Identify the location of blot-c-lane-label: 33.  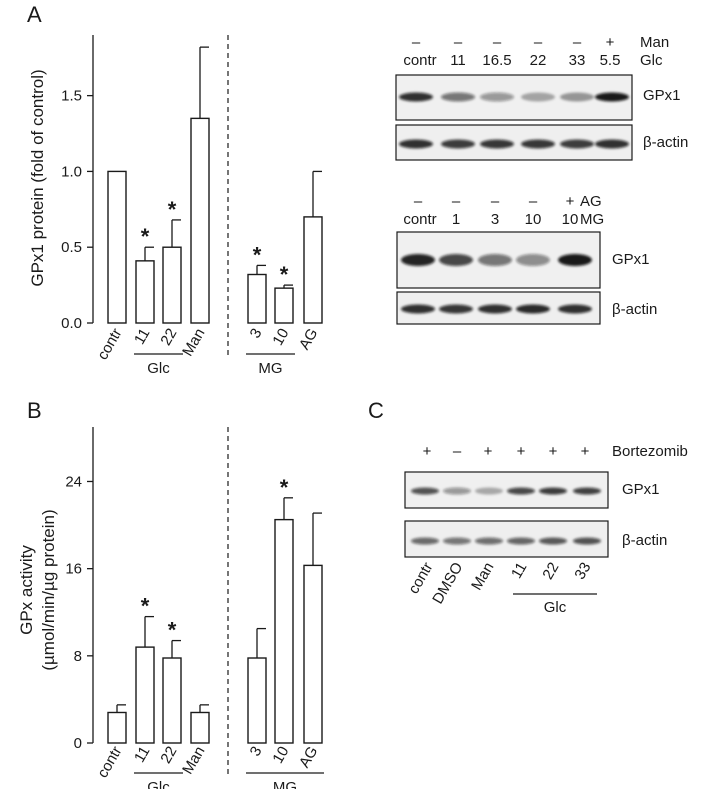
(582, 571).